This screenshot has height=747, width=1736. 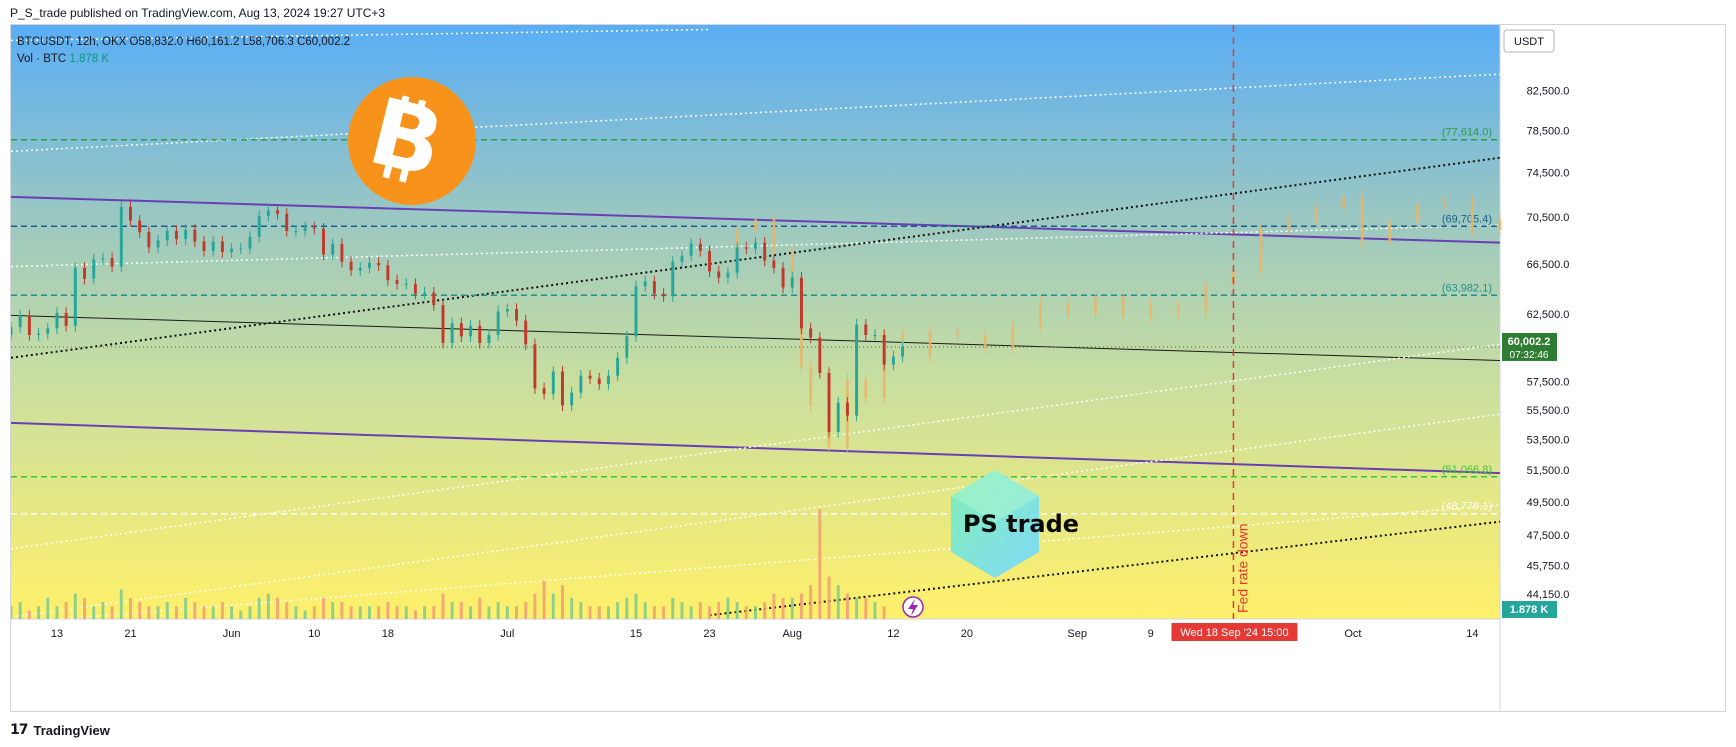 What do you see at coordinates (1548, 315) in the screenshot?
I see `y-tick-label: 62,500.0` at bounding box center [1548, 315].